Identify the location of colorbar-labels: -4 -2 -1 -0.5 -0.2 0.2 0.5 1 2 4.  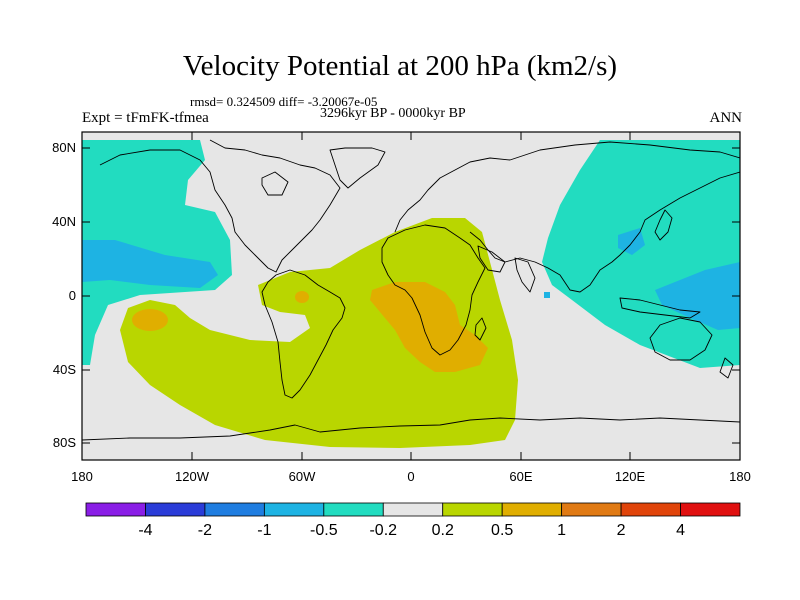
(411, 530).